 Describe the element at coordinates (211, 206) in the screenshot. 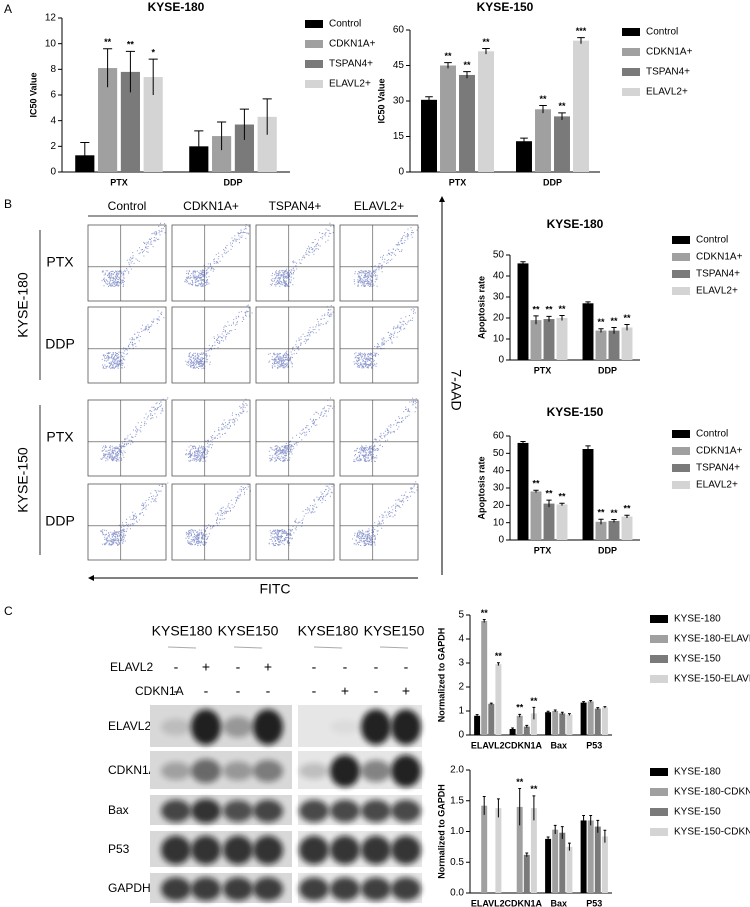

I see `column-label: CDKN1A+` at that location.